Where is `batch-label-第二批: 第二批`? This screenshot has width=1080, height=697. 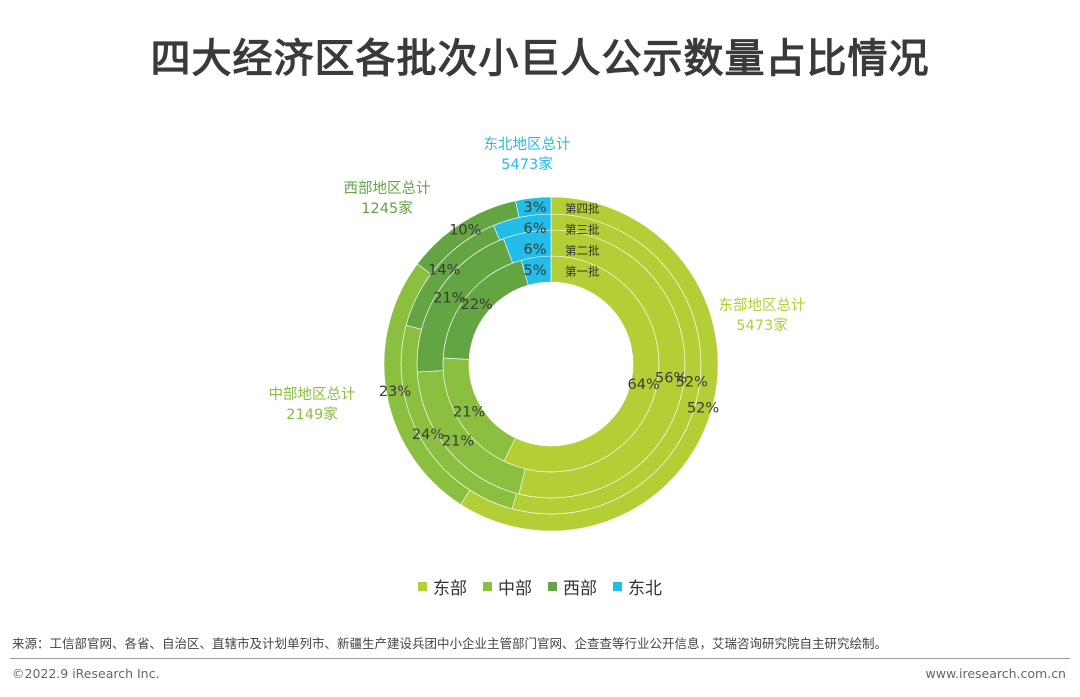
batch-label-第二批: 第二批 is located at coordinates (582, 251).